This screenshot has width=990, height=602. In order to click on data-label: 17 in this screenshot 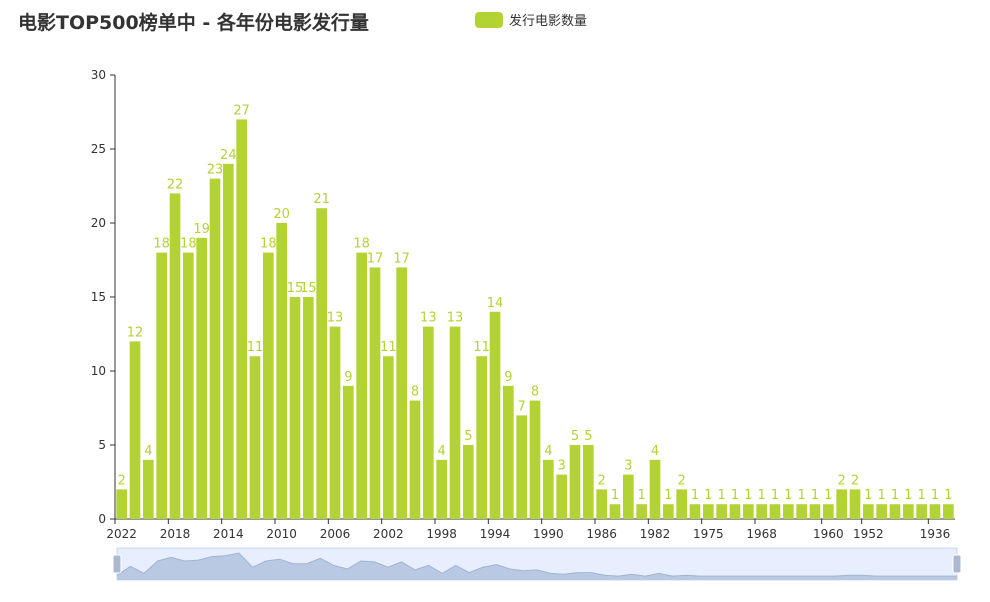, I will do `click(375, 258)`.